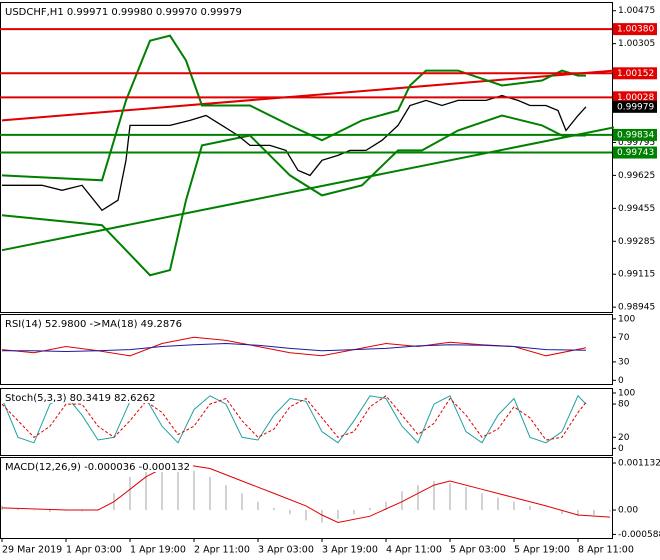  I want to click on x-tick-label: 29 Mar 2019, so click(32, 550).